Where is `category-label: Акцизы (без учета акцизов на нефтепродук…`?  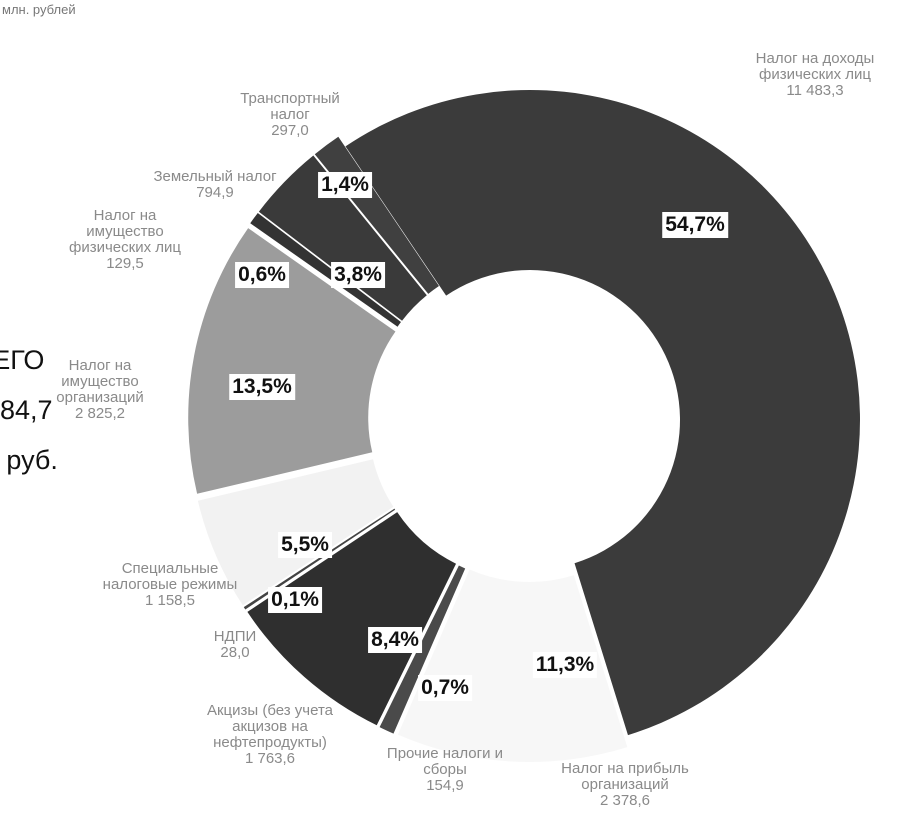
category-label: Акцизы (без учета акцизов на нефтепродук… is located at coordinates (270, 735).